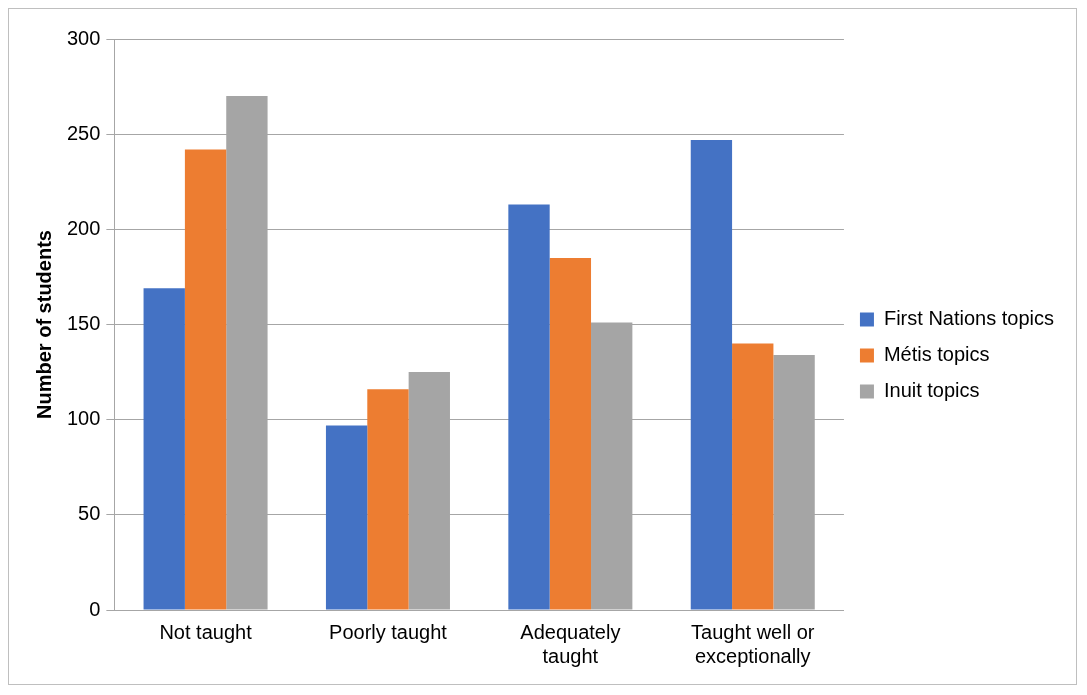 The image size is (1087, 695). Describe the element at coordinates (43, 324) in the screenshot. I see `y-axis-title: Number of students` at that location.